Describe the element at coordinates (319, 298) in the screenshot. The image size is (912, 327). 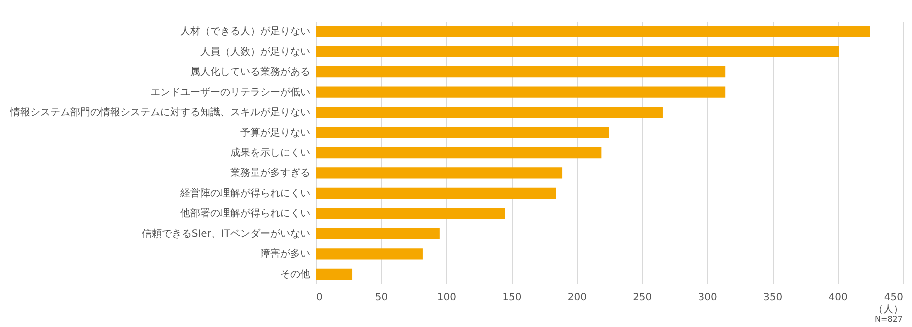
I see `x-tick-label: 0` at that location.